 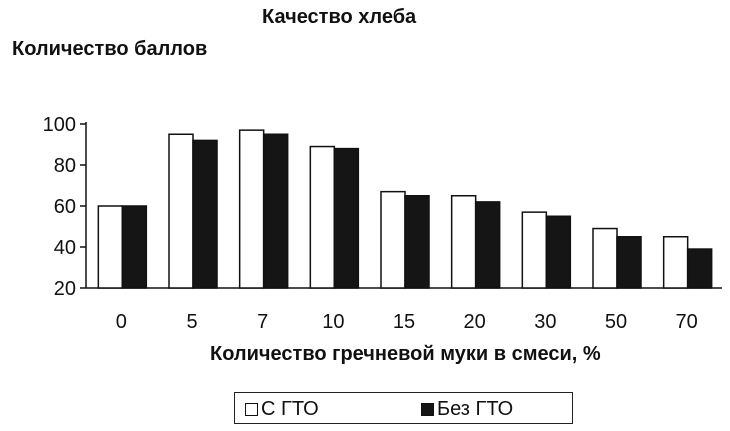 I want to click on x-tick-label: 30, so click(x=545, y=322).